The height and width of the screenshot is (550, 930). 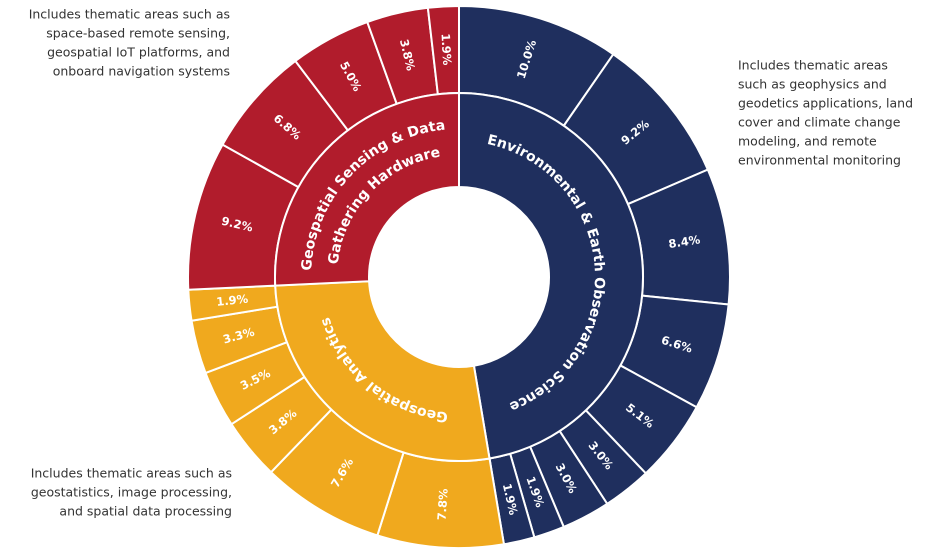 What do you see at coordinates (145, 511) in the screenshot?
I see `annotation-line: and spatial data processing` at bounding box center [145, 511].